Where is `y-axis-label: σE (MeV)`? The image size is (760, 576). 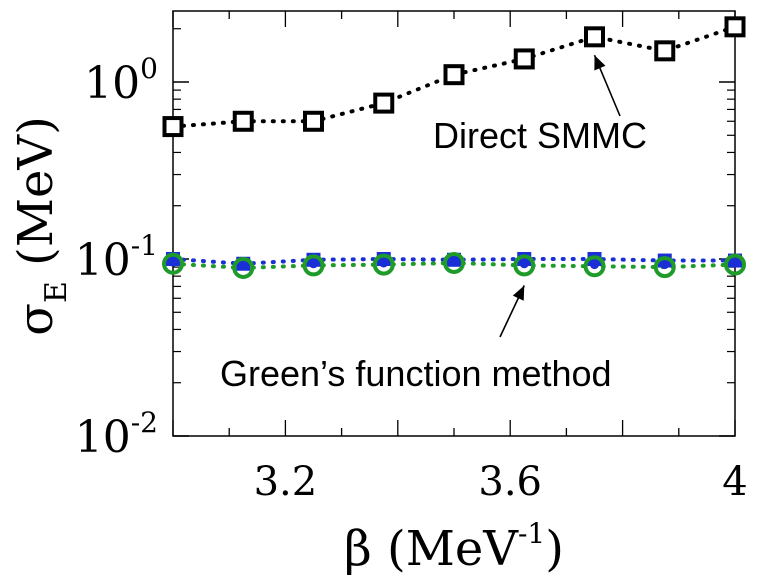
y-axis-label: σE (MeV) is located at coordinates (41, 226).